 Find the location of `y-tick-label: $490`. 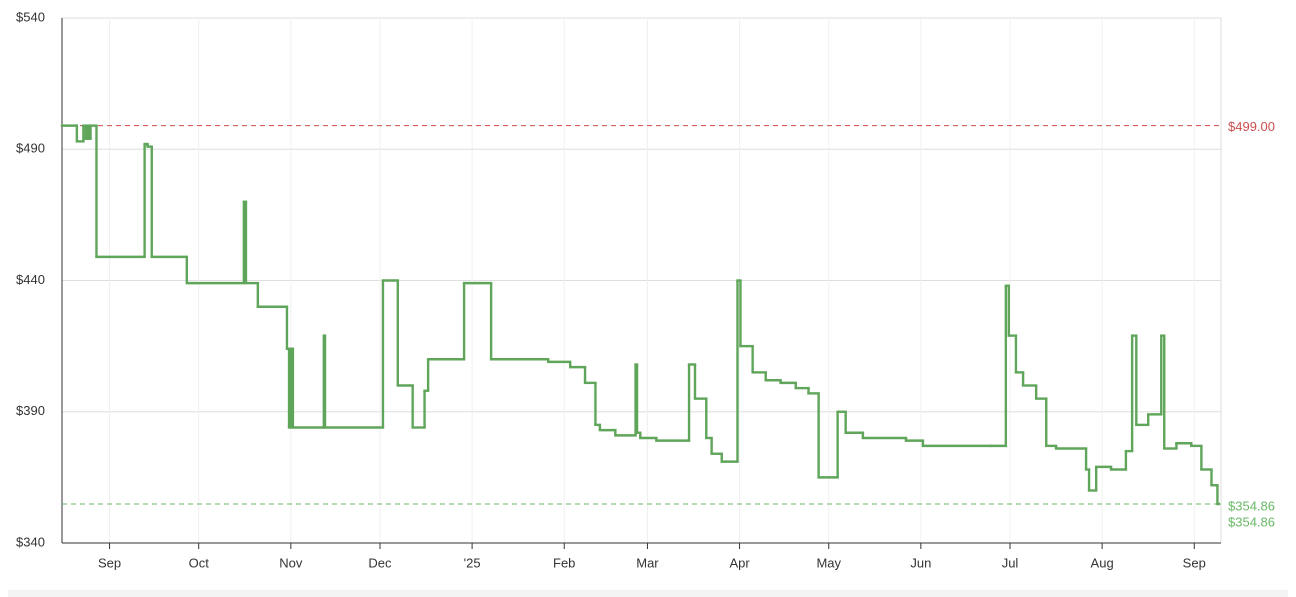

y-tick-label: $490 is located at coordinates (30, 148).